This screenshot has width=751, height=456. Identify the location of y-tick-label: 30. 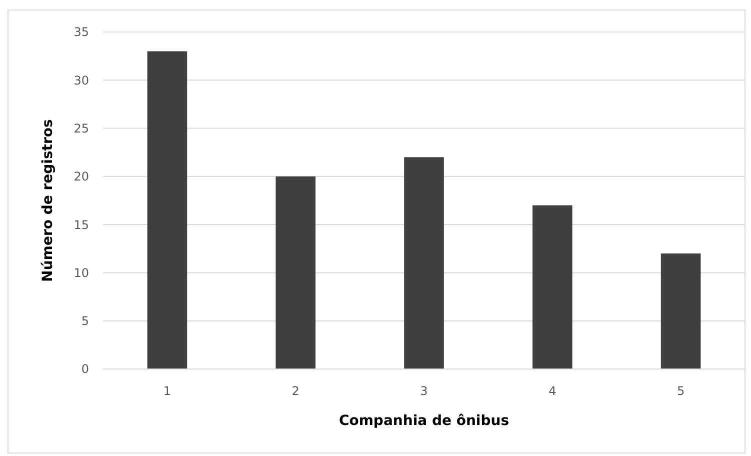
(81, 80).